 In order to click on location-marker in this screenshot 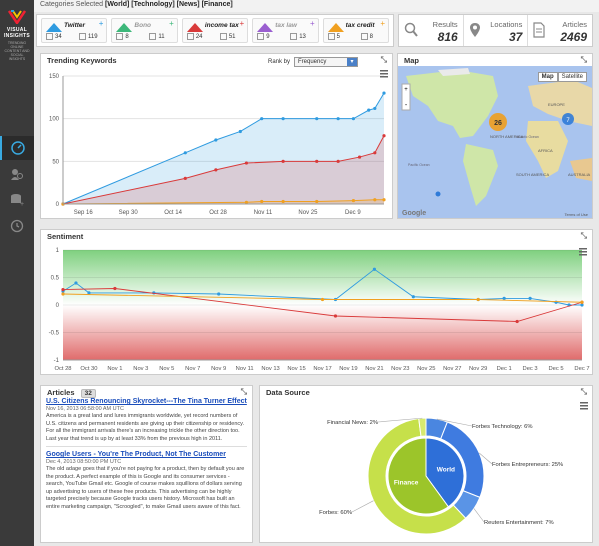, I will do `click(438, 194)`.